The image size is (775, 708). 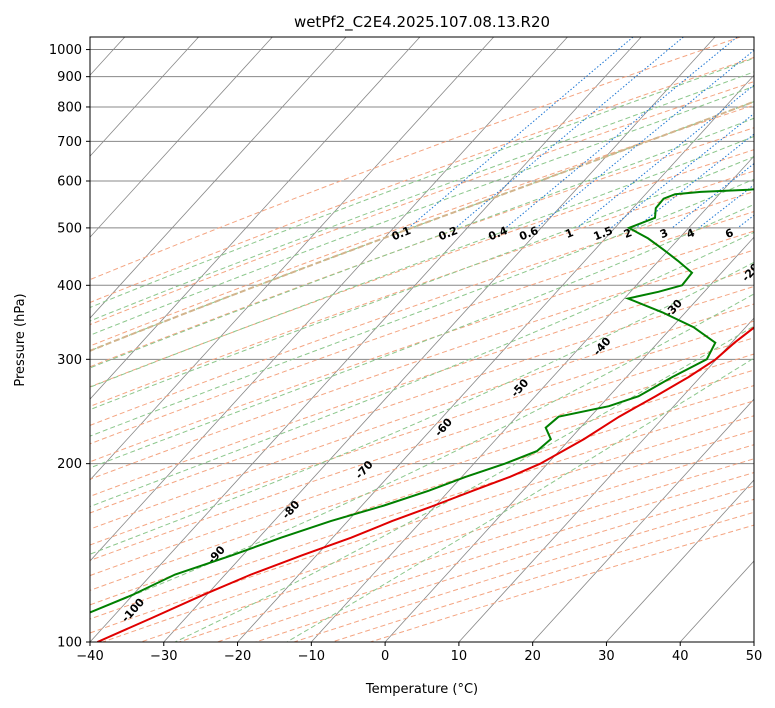 I want to click on y-tick-label: 100, so click(x=69, y=643).